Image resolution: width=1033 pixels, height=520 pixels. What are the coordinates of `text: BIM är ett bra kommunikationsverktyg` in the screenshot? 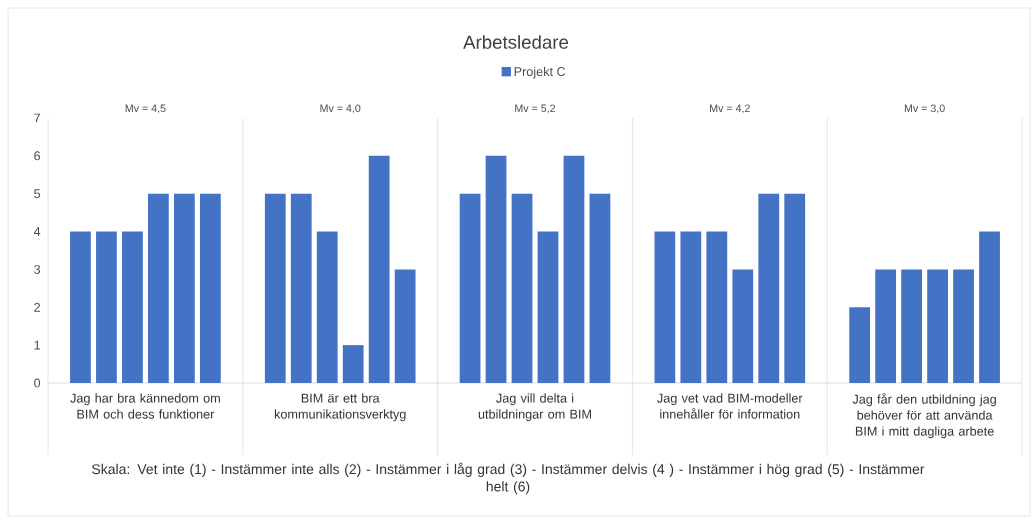 It's located at (340, 407).